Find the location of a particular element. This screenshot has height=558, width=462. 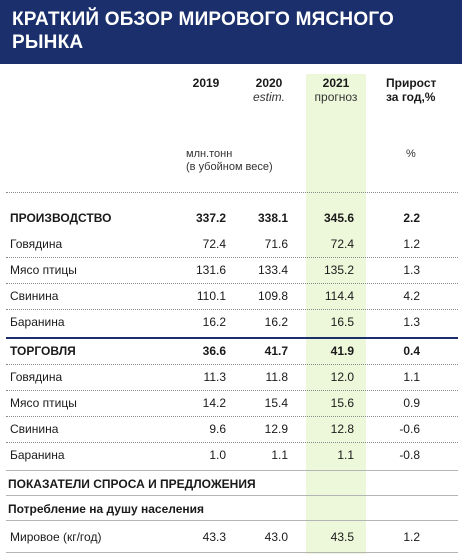

production-label: ПРОИЗВОДСТВО is located at coordinates (61, 218).